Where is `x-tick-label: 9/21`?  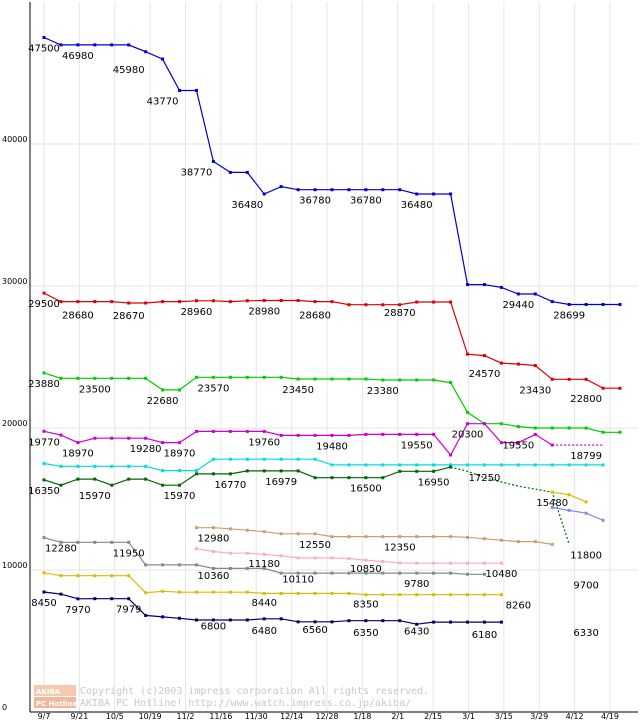
x-tick-label: 9/21 is located at coordinates (79, 716).